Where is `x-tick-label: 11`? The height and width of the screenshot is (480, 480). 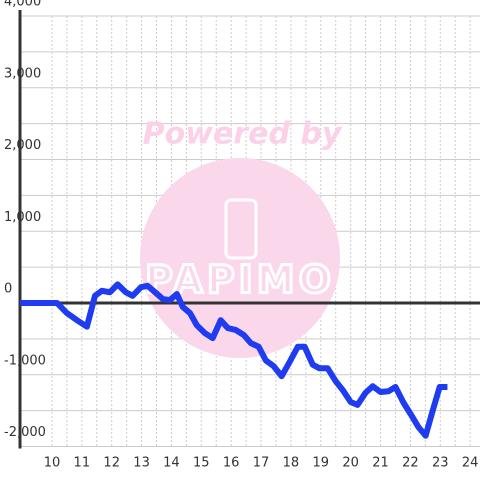 x-tick-label: 11 is located at coordinates (82, 463).